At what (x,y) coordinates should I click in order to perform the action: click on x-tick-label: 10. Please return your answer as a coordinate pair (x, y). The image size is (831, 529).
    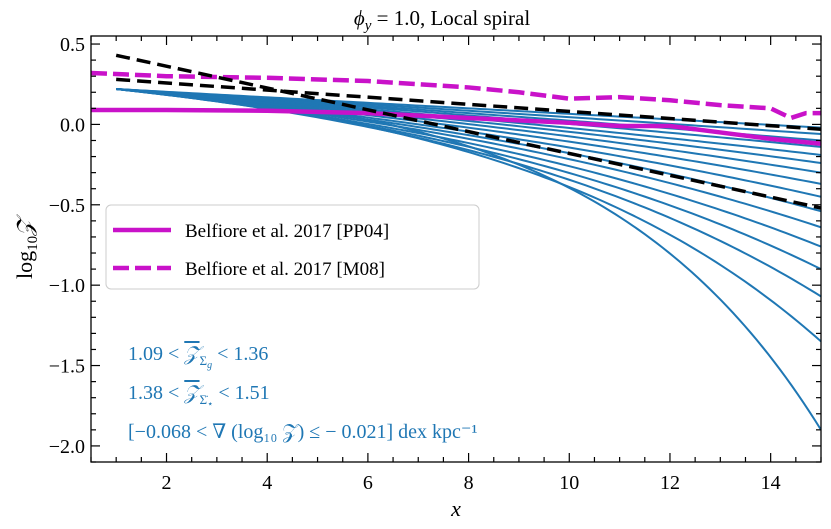
    Looking at the image, I should click on (569, 483).